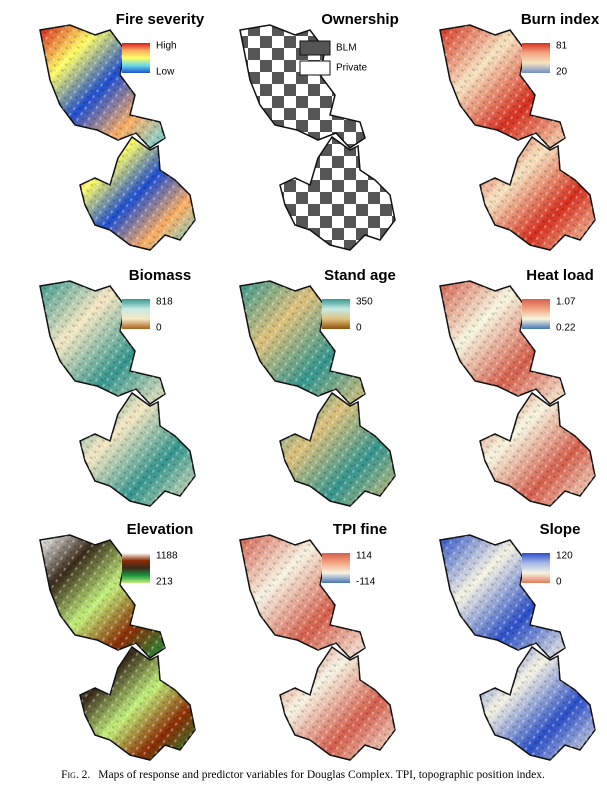 This screenshot has width=607, height=800. I want to click on legend-label: 213, so click(164, 582).